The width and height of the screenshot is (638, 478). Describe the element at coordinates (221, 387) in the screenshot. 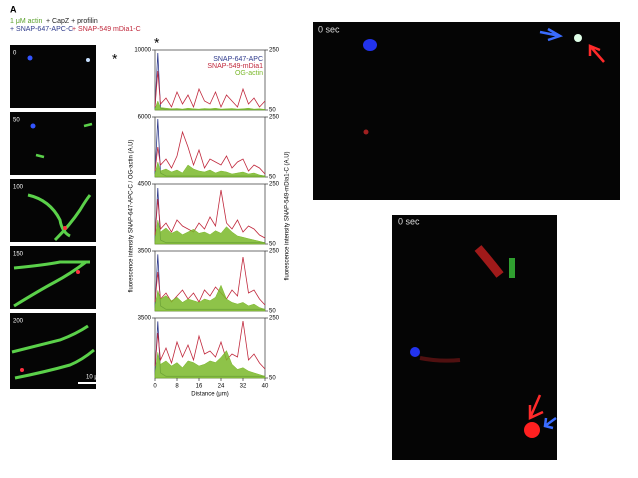

I see `x-tick-label: 24` at that location.